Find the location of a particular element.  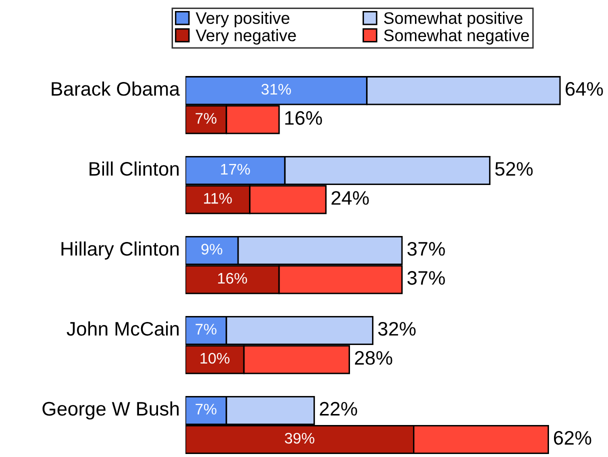

total-label: 22% is located at coordinates (339, 409).